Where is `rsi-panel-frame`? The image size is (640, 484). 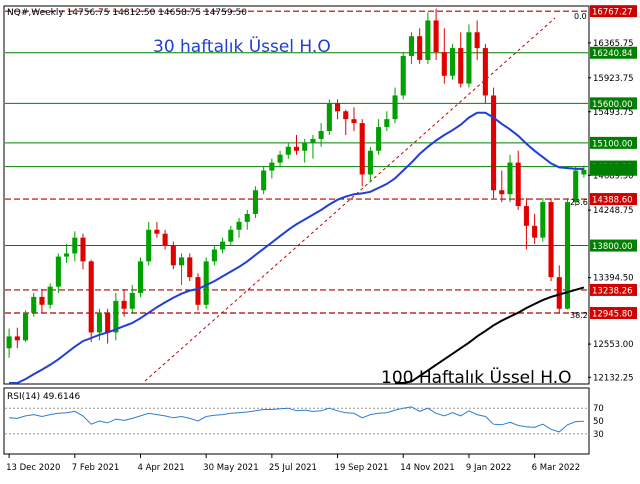
rsi-panel-frame is located at coordinates (296, 421).